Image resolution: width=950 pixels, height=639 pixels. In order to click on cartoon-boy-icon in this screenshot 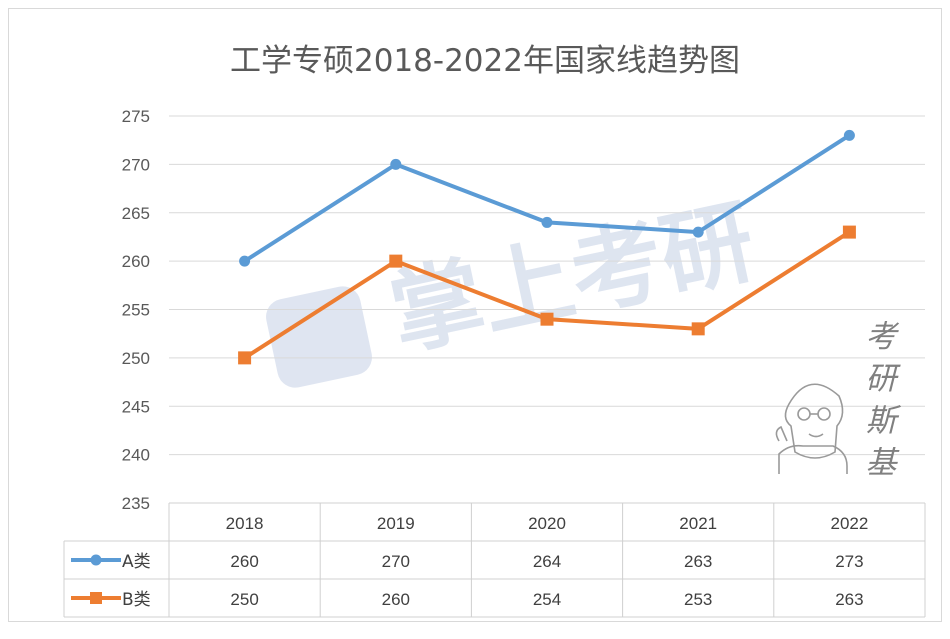, I will do `click(811, 428)`.